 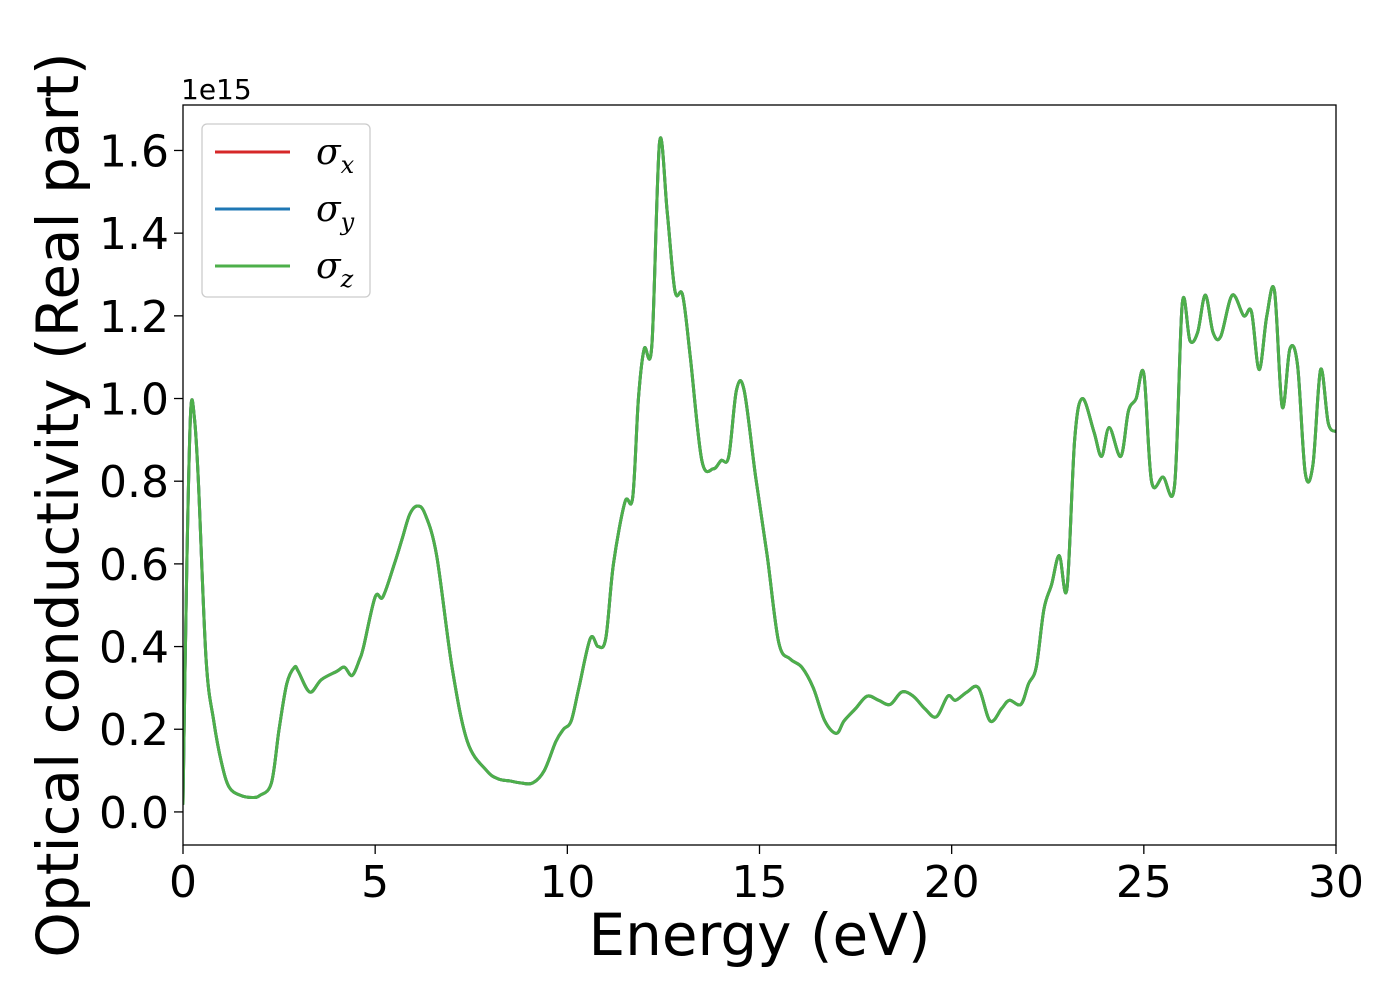 I want to click on y-offset-label: 1e15, so click(x=216, y=89).